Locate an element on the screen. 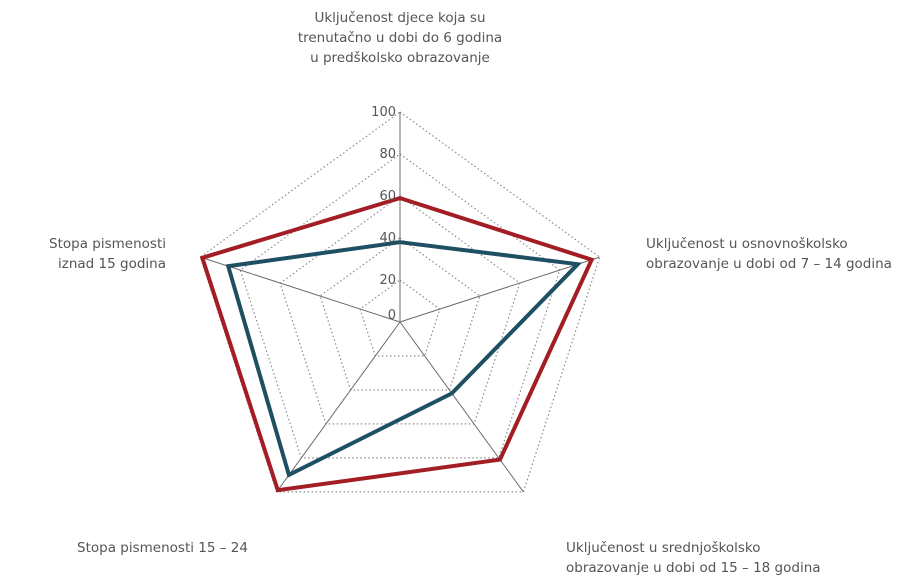 Image resolution: width=921 pixels, height=581 pixels. tick-layer: 0 20 40 60 80 100 is located at coordinates (383, 214).